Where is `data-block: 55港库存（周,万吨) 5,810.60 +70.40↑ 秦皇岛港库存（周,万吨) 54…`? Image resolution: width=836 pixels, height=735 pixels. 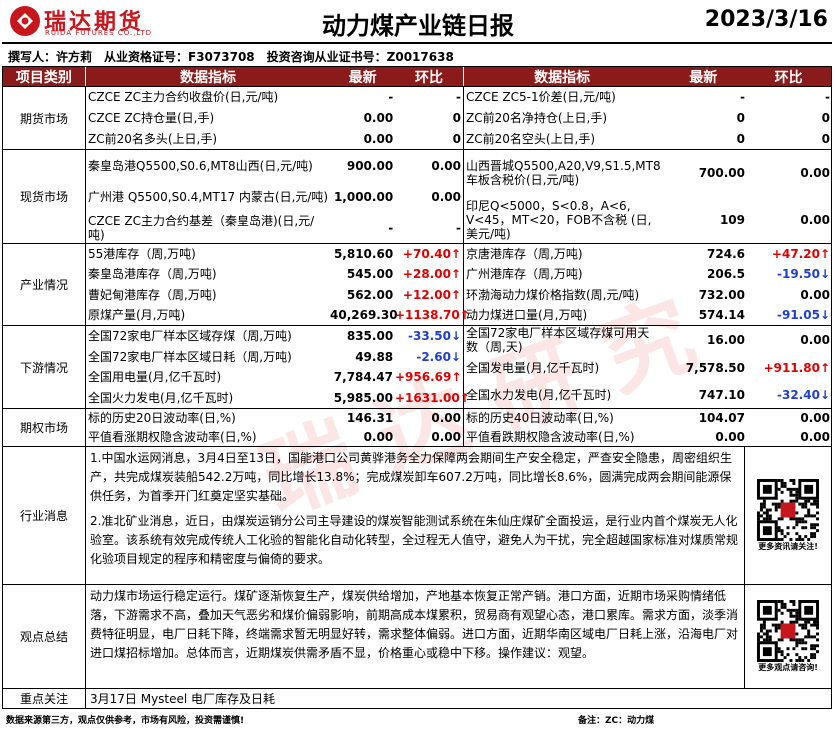 data-block: 55港库存（周,万吨) 5,810.60 +70.40↑ 秦皇岛港库存（周,万吨) 54… is located at coordinates (278, 284).